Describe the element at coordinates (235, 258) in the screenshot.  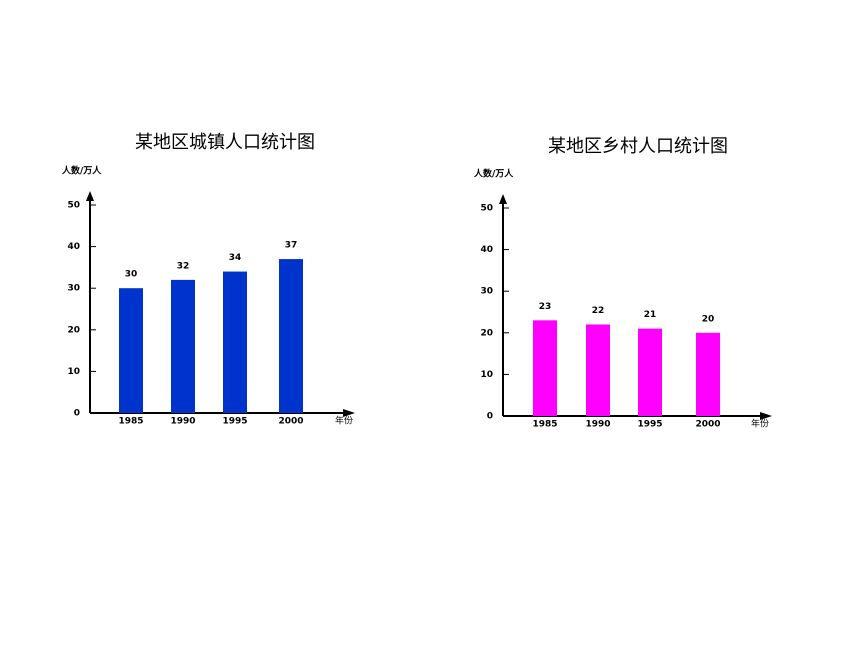
I see `value-label: 34` at that location.